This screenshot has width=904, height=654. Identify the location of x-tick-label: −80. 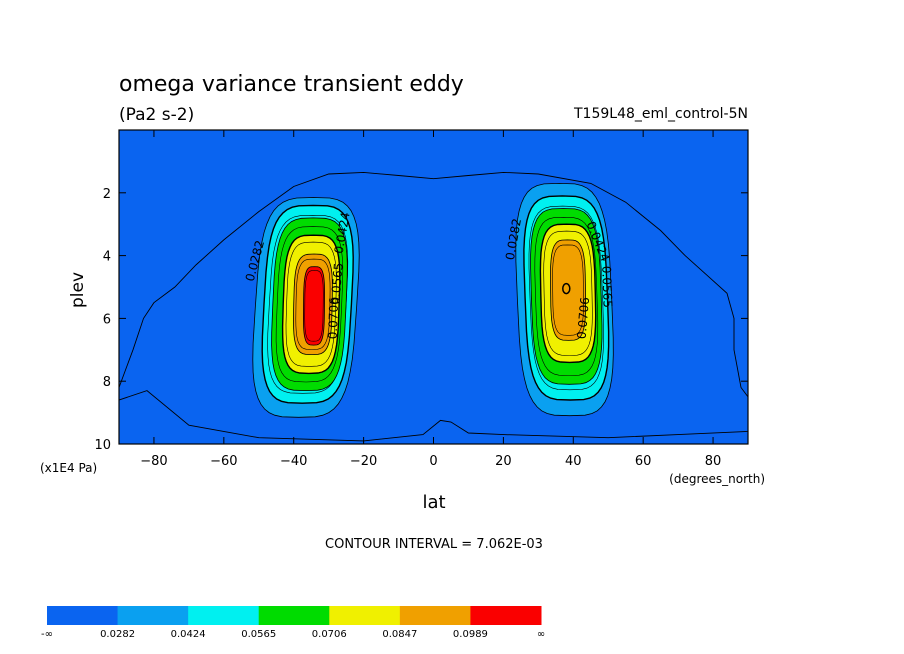
(153, 461).